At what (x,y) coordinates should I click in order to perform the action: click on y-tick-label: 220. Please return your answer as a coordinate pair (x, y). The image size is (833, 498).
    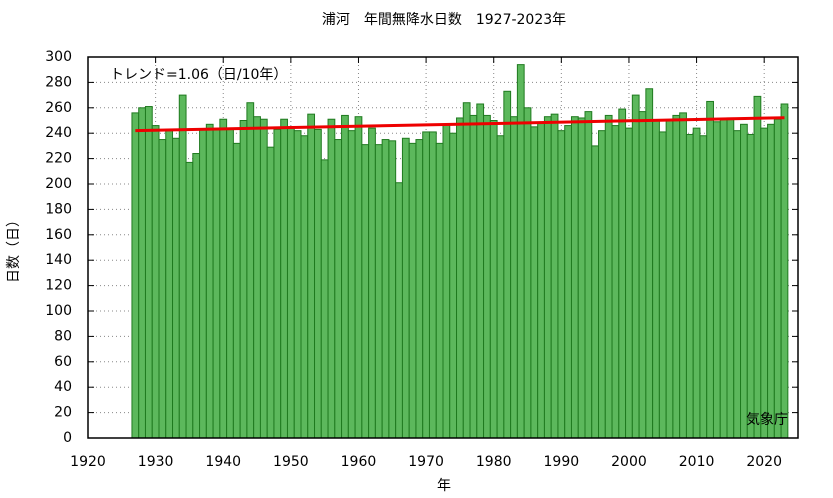
    Looking at the image, I should click on (58, 159).